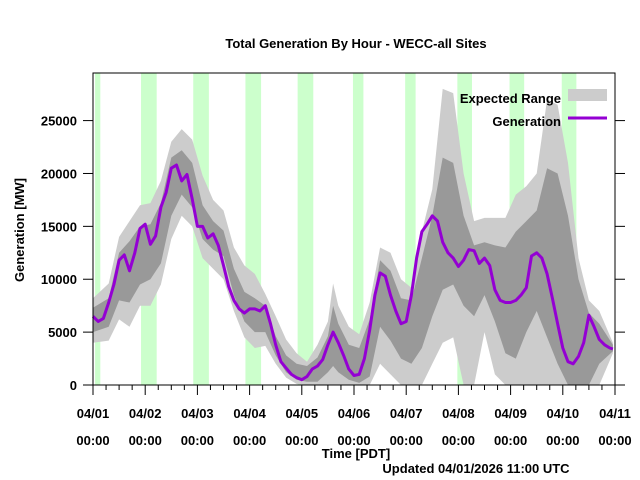 The image size is (640, 480). Describe the element at coordinates (526, 121) in the screenshot. I see `legend-label-generation: Generation` at that location.